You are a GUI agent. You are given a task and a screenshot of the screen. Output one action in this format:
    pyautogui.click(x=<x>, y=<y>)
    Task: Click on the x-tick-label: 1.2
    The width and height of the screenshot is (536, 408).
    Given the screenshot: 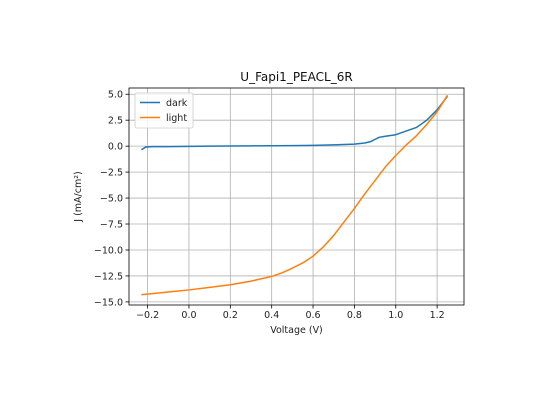 What is the action you would take?
    pyautogui.click(x=437, y=315)
    